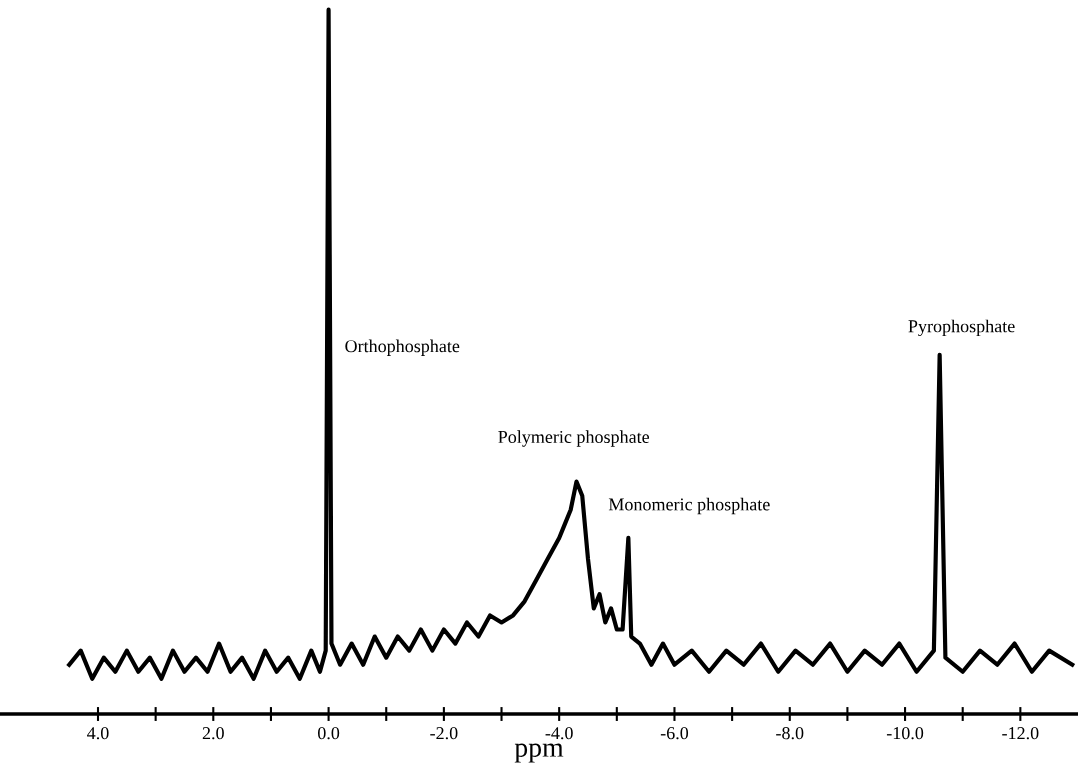 This screenshot has width=1078, height=774. Describe the element at coordinates (539, 753) in the screenshot. I see `x-axis-title: ppm` at that location.